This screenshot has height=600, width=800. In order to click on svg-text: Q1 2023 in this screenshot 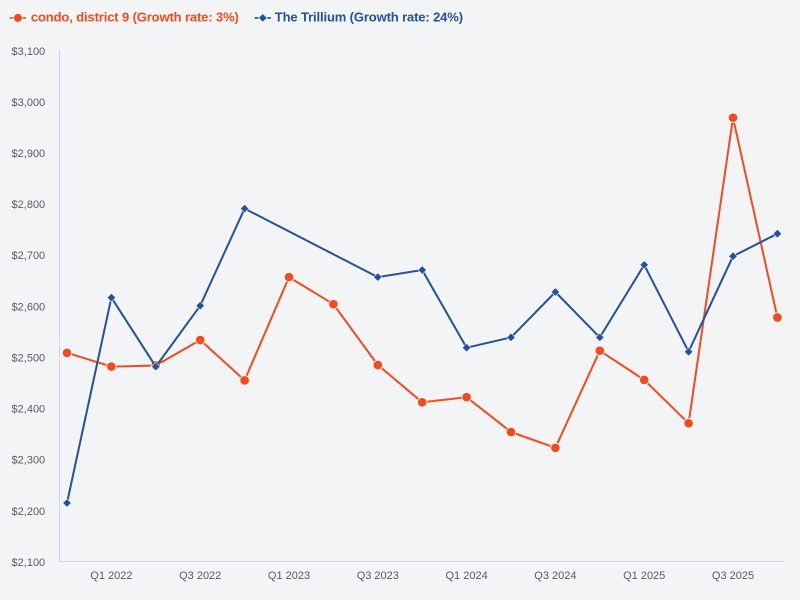, I will do `click(289, 576)`.